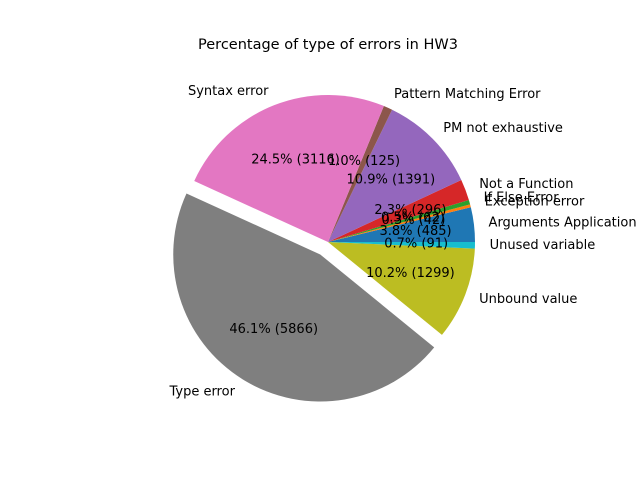 This screenshot has width=640, height=480. I want to click on pie-slice-not-a-function, so click(398, 211).